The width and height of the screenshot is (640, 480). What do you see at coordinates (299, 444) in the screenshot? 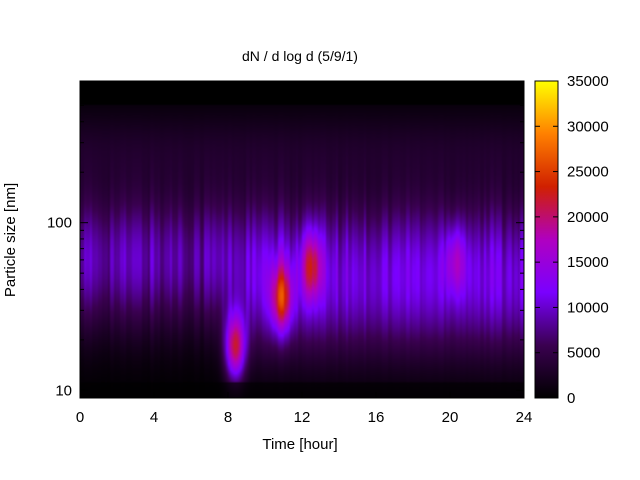
I see `x-axis-label: Time [hour]` at bounding box center [299, 444].